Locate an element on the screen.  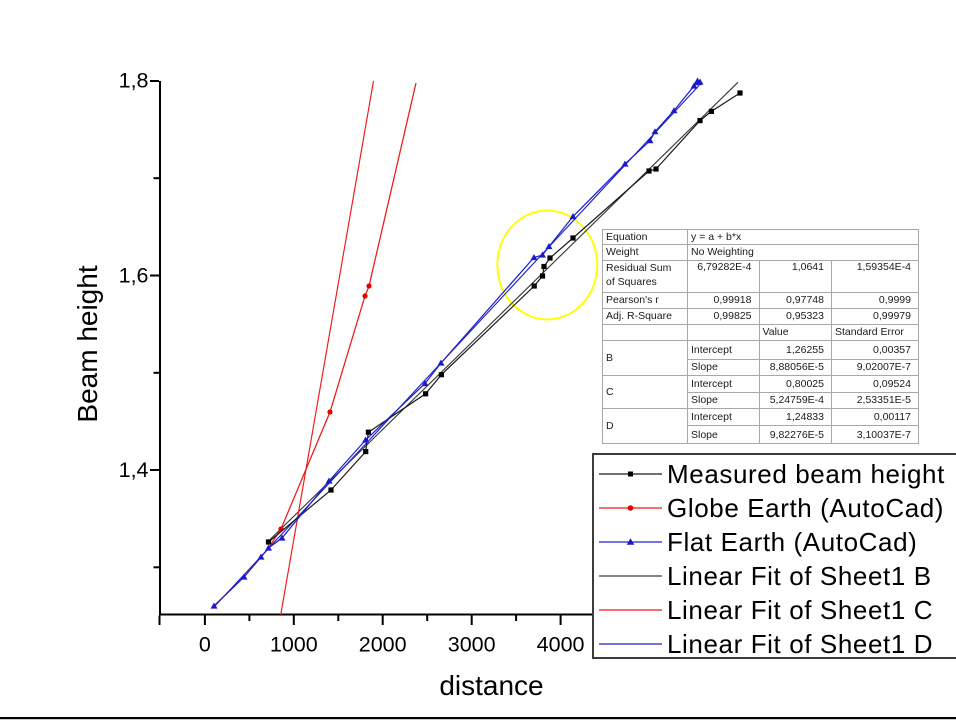
svg-text: Beam height is located at coordinates (87, 343).